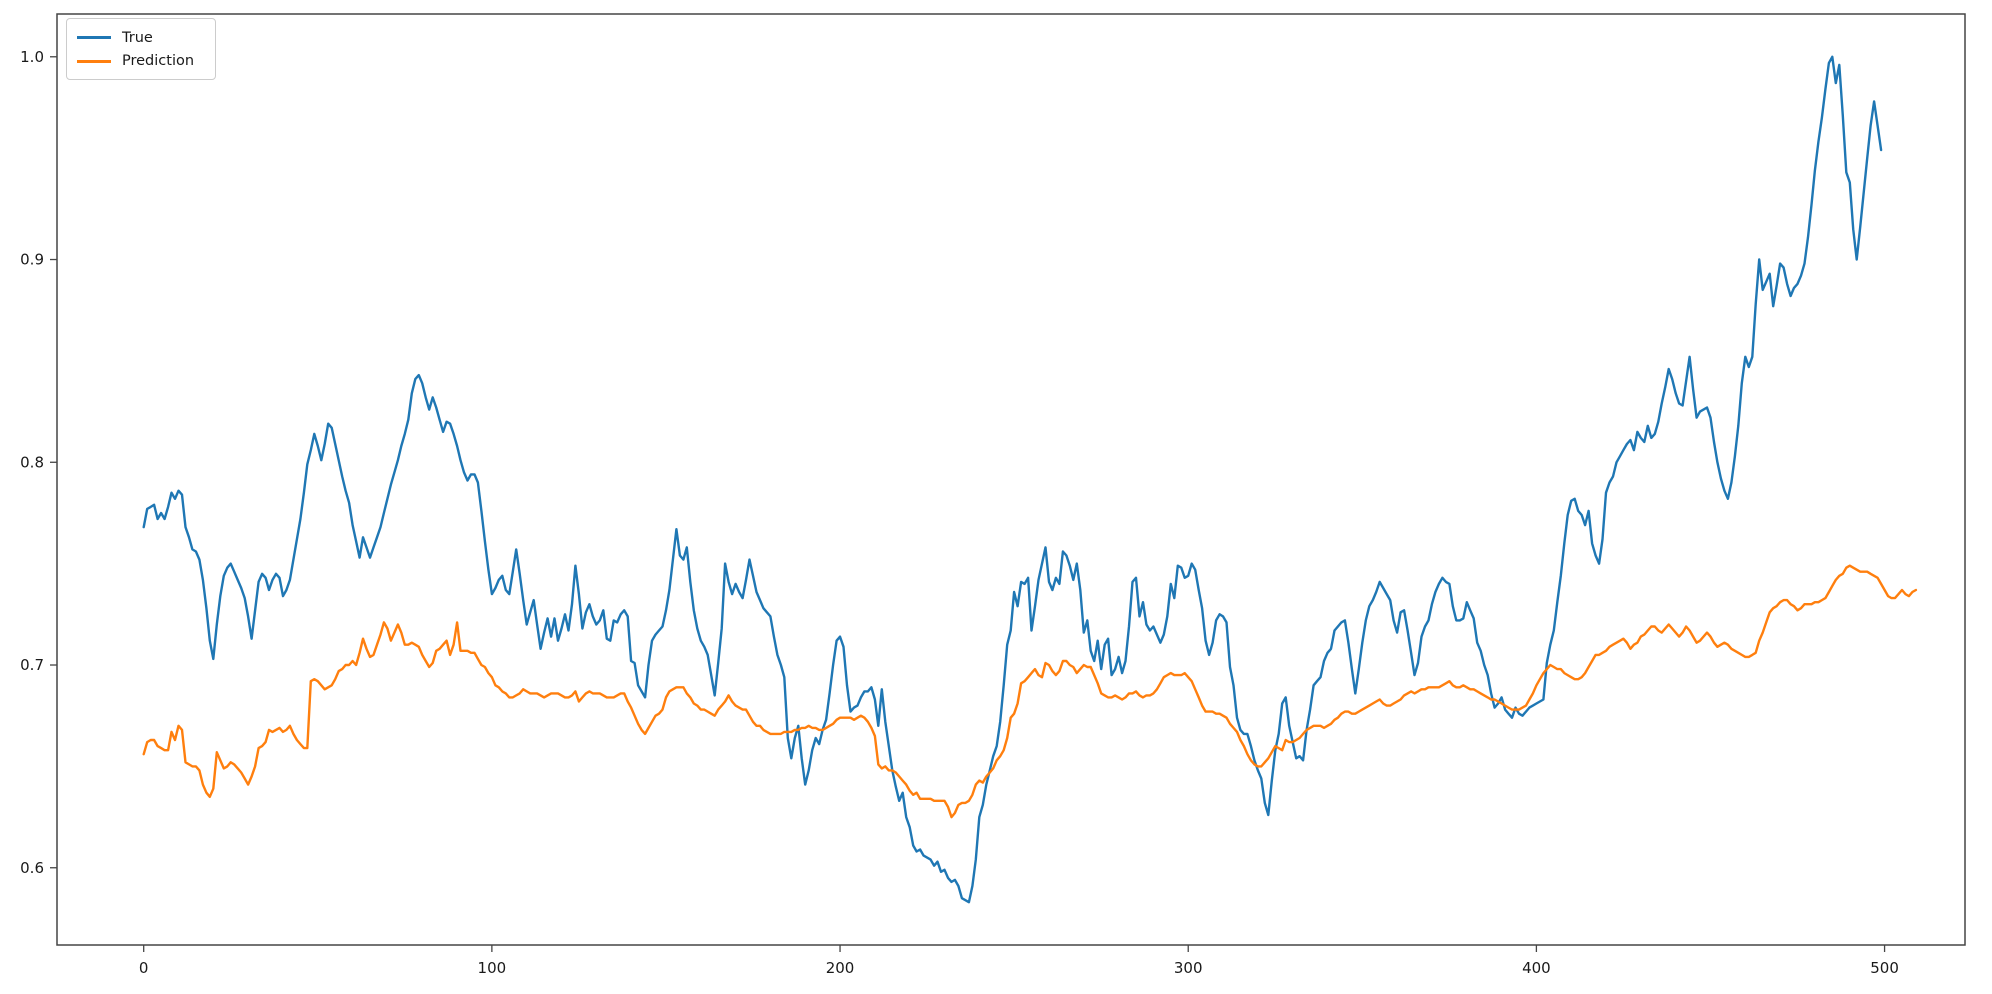  I want to click on prediction-line-swatch, so click(94, 61).